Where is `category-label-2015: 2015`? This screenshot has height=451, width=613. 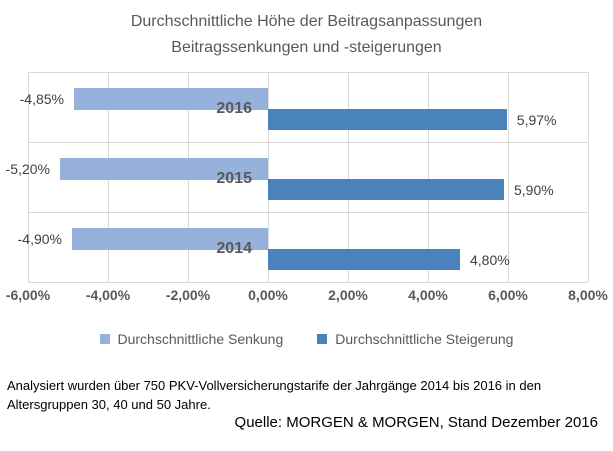 category-label-2015: 2015 is located at coordinates (234, 178).